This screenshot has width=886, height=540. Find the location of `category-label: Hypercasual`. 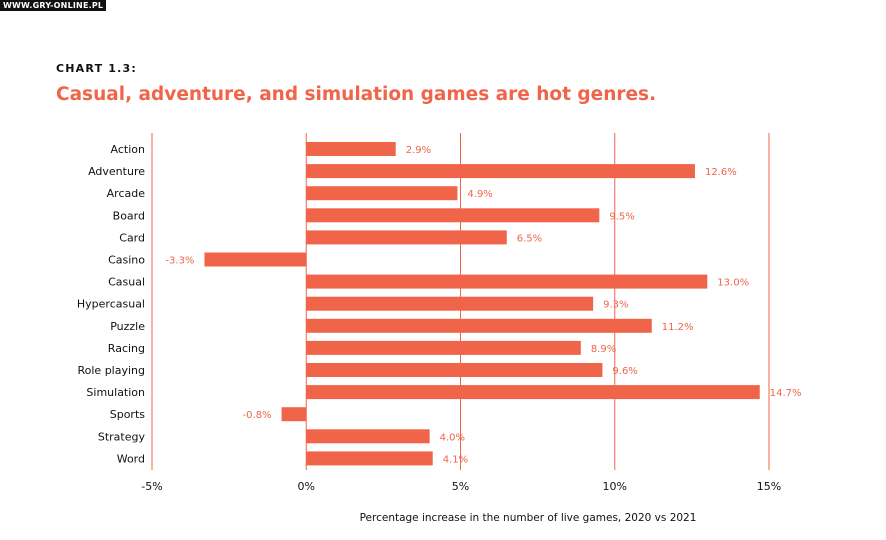

category-label: Hypercasual is located at coordinates (111, 304).